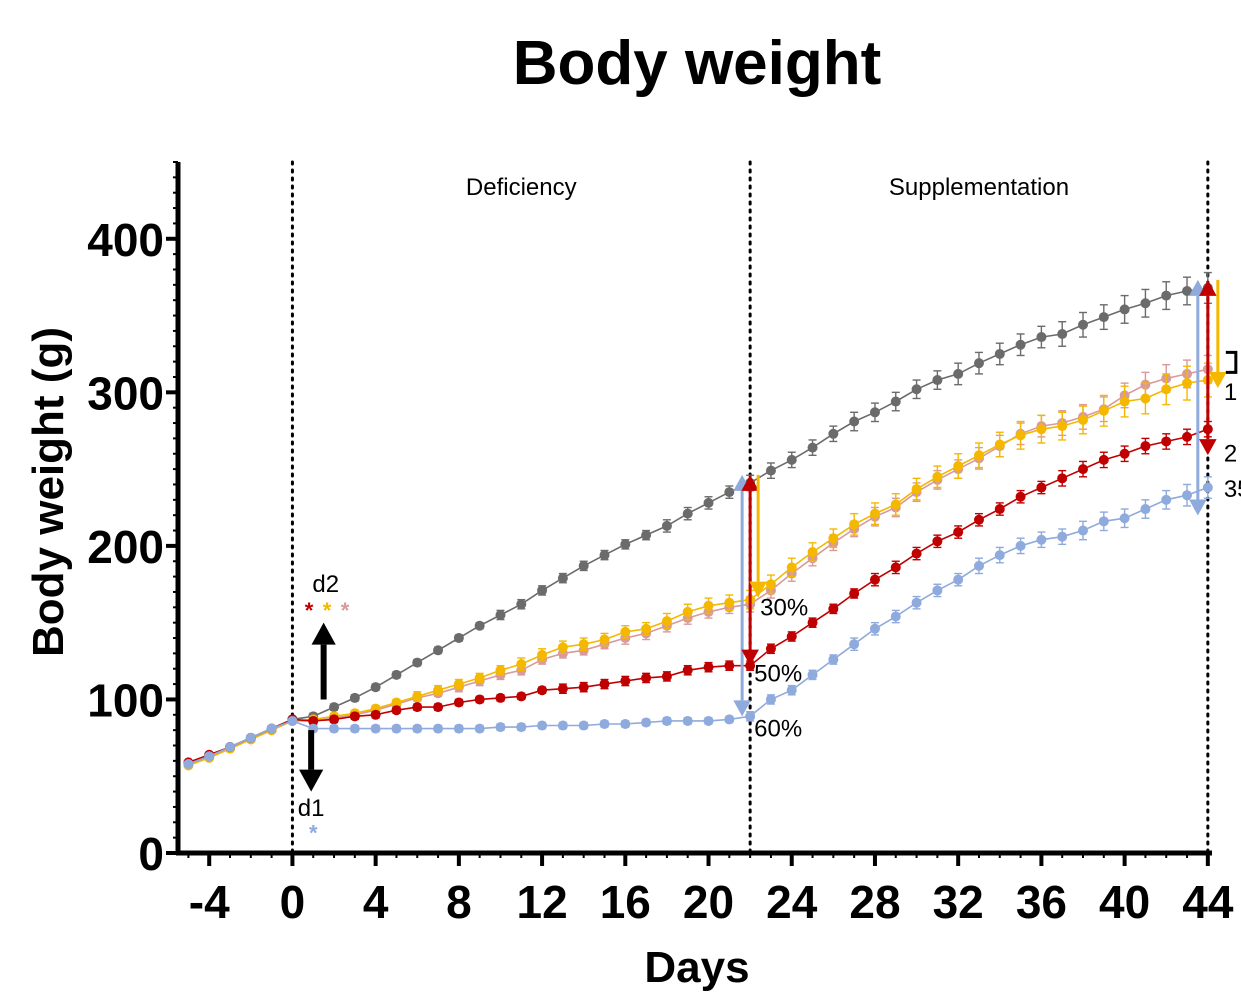 This screenshot has height=993, width=1241. Describe the element at coordinates (1231, 362) in the screenshot. I see `day44-bracket` at that location.